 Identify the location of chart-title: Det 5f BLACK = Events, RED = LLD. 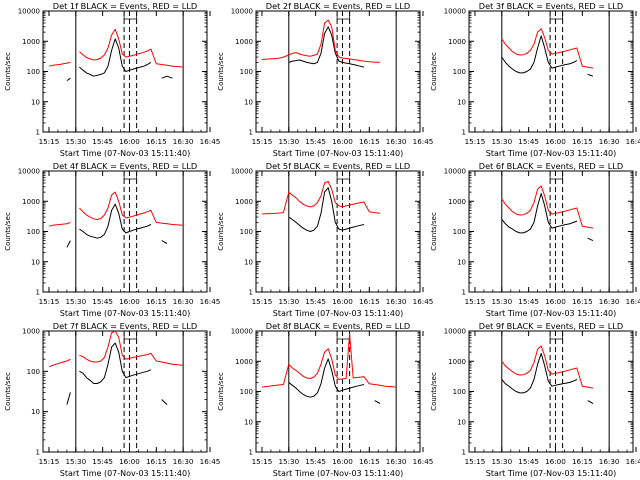
(338, 166).